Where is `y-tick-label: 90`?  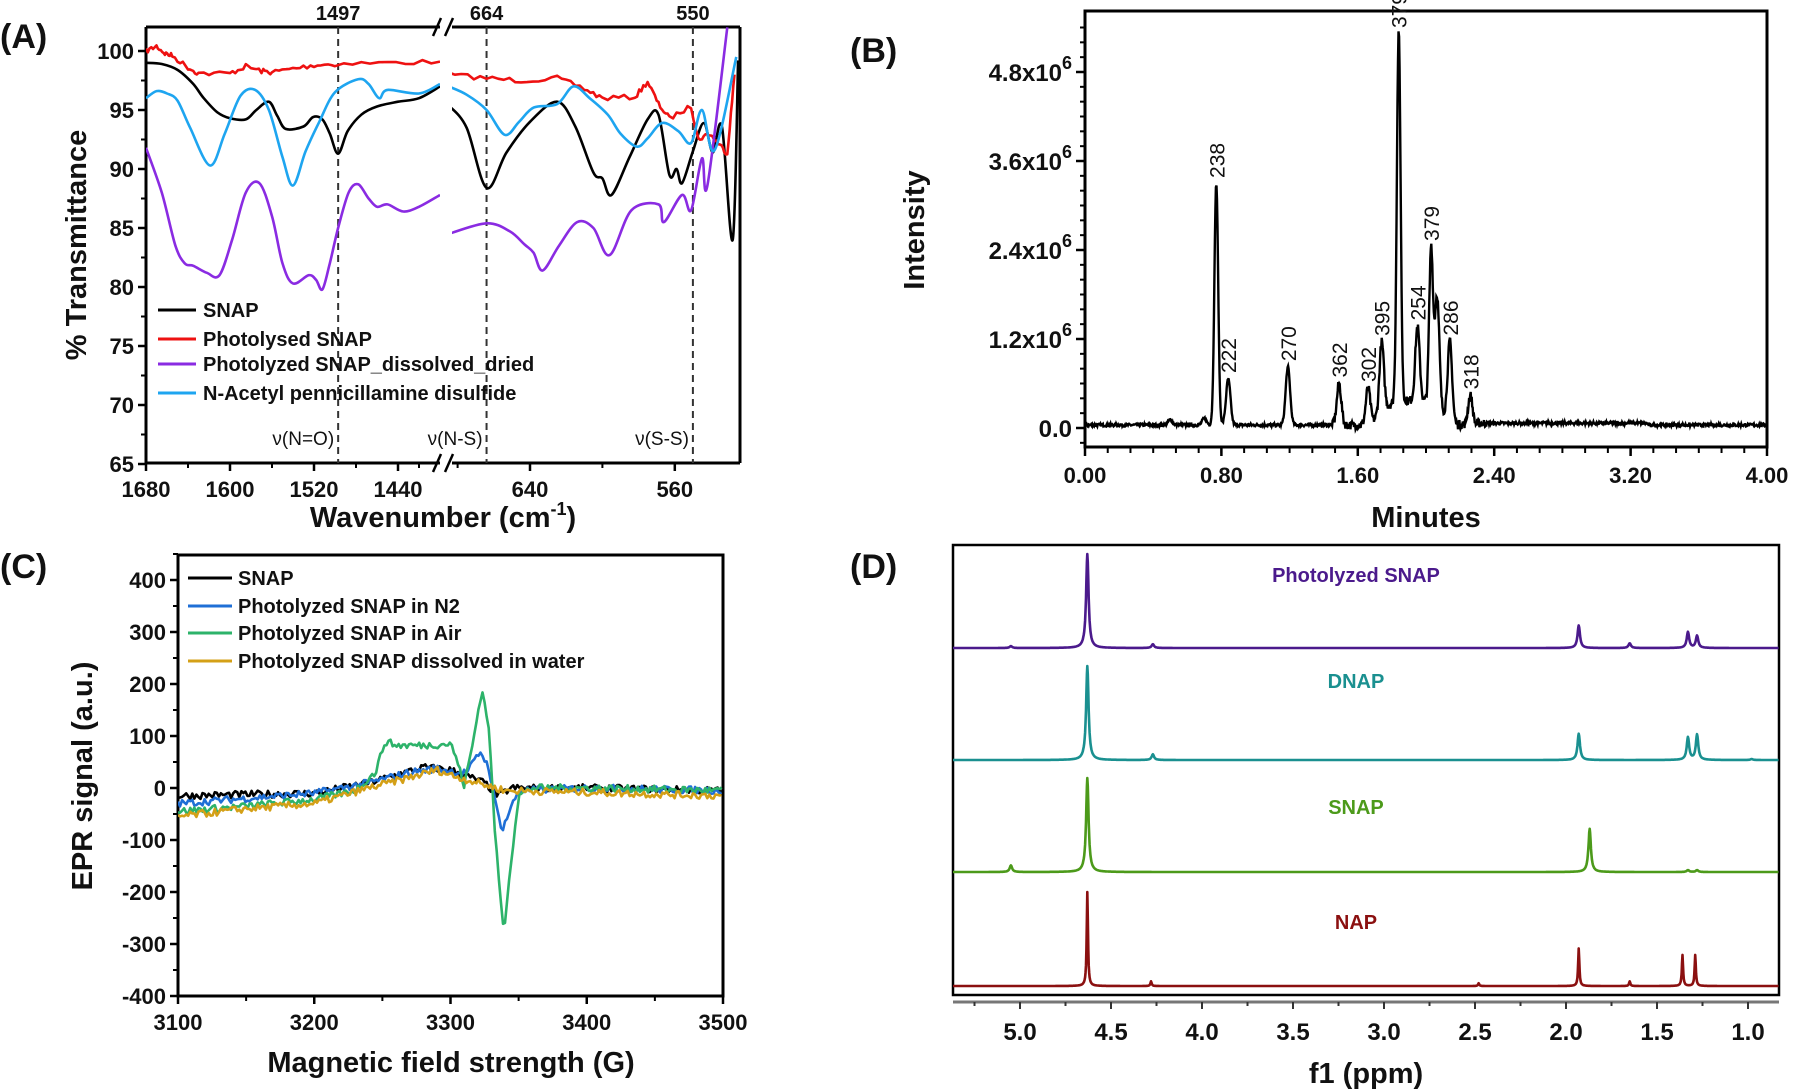 y-tick-label: 90 is located at coordinates (122, 169).